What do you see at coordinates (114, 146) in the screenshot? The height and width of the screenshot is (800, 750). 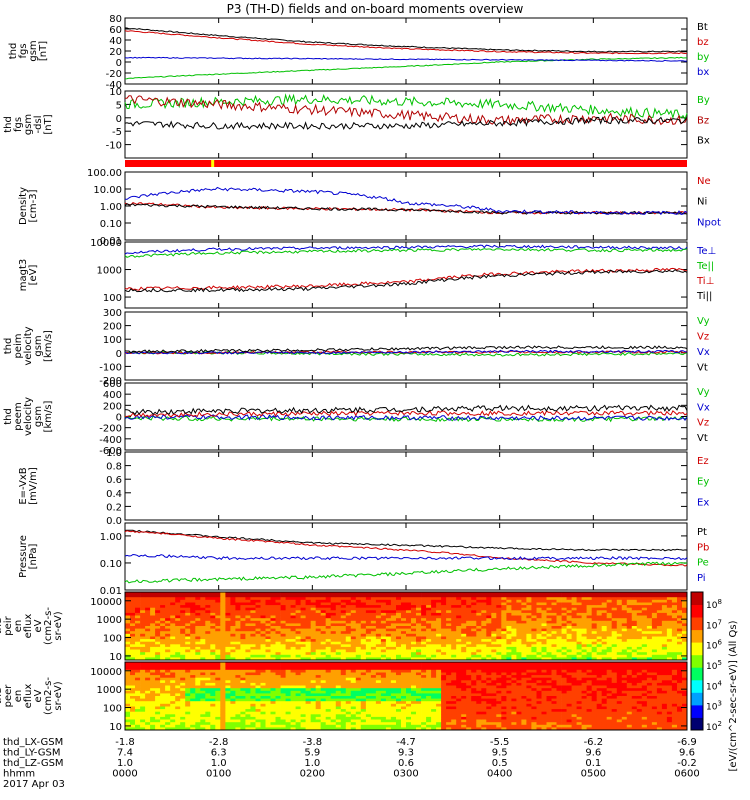 I see `y-tick-label: -10` at bounding box center [114, 146].